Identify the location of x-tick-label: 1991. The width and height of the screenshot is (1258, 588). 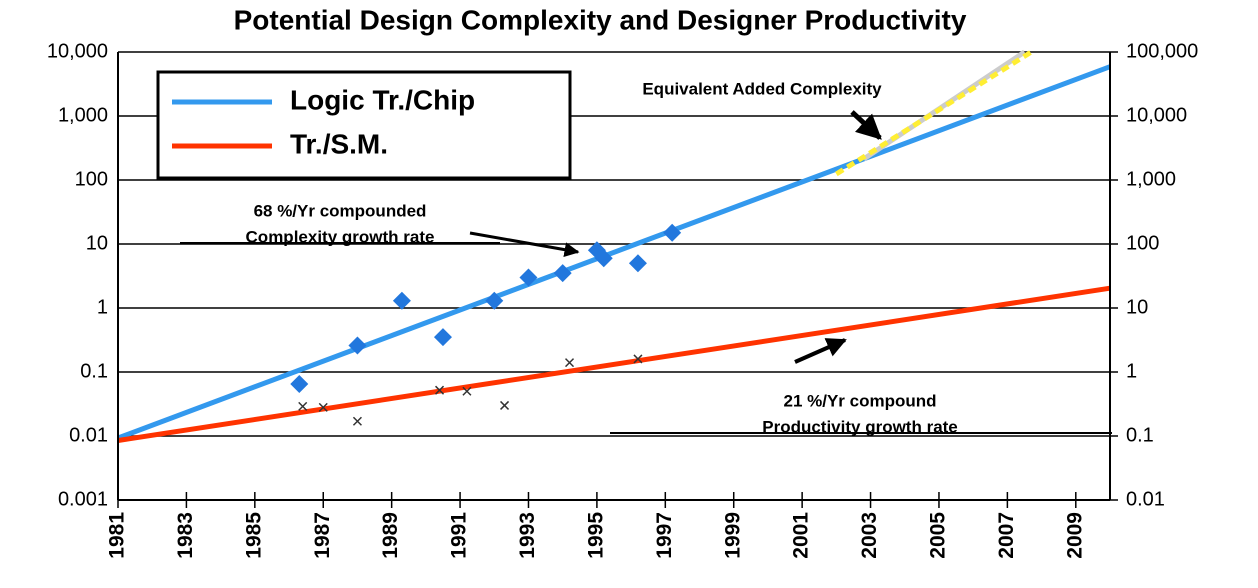
(459, 535).